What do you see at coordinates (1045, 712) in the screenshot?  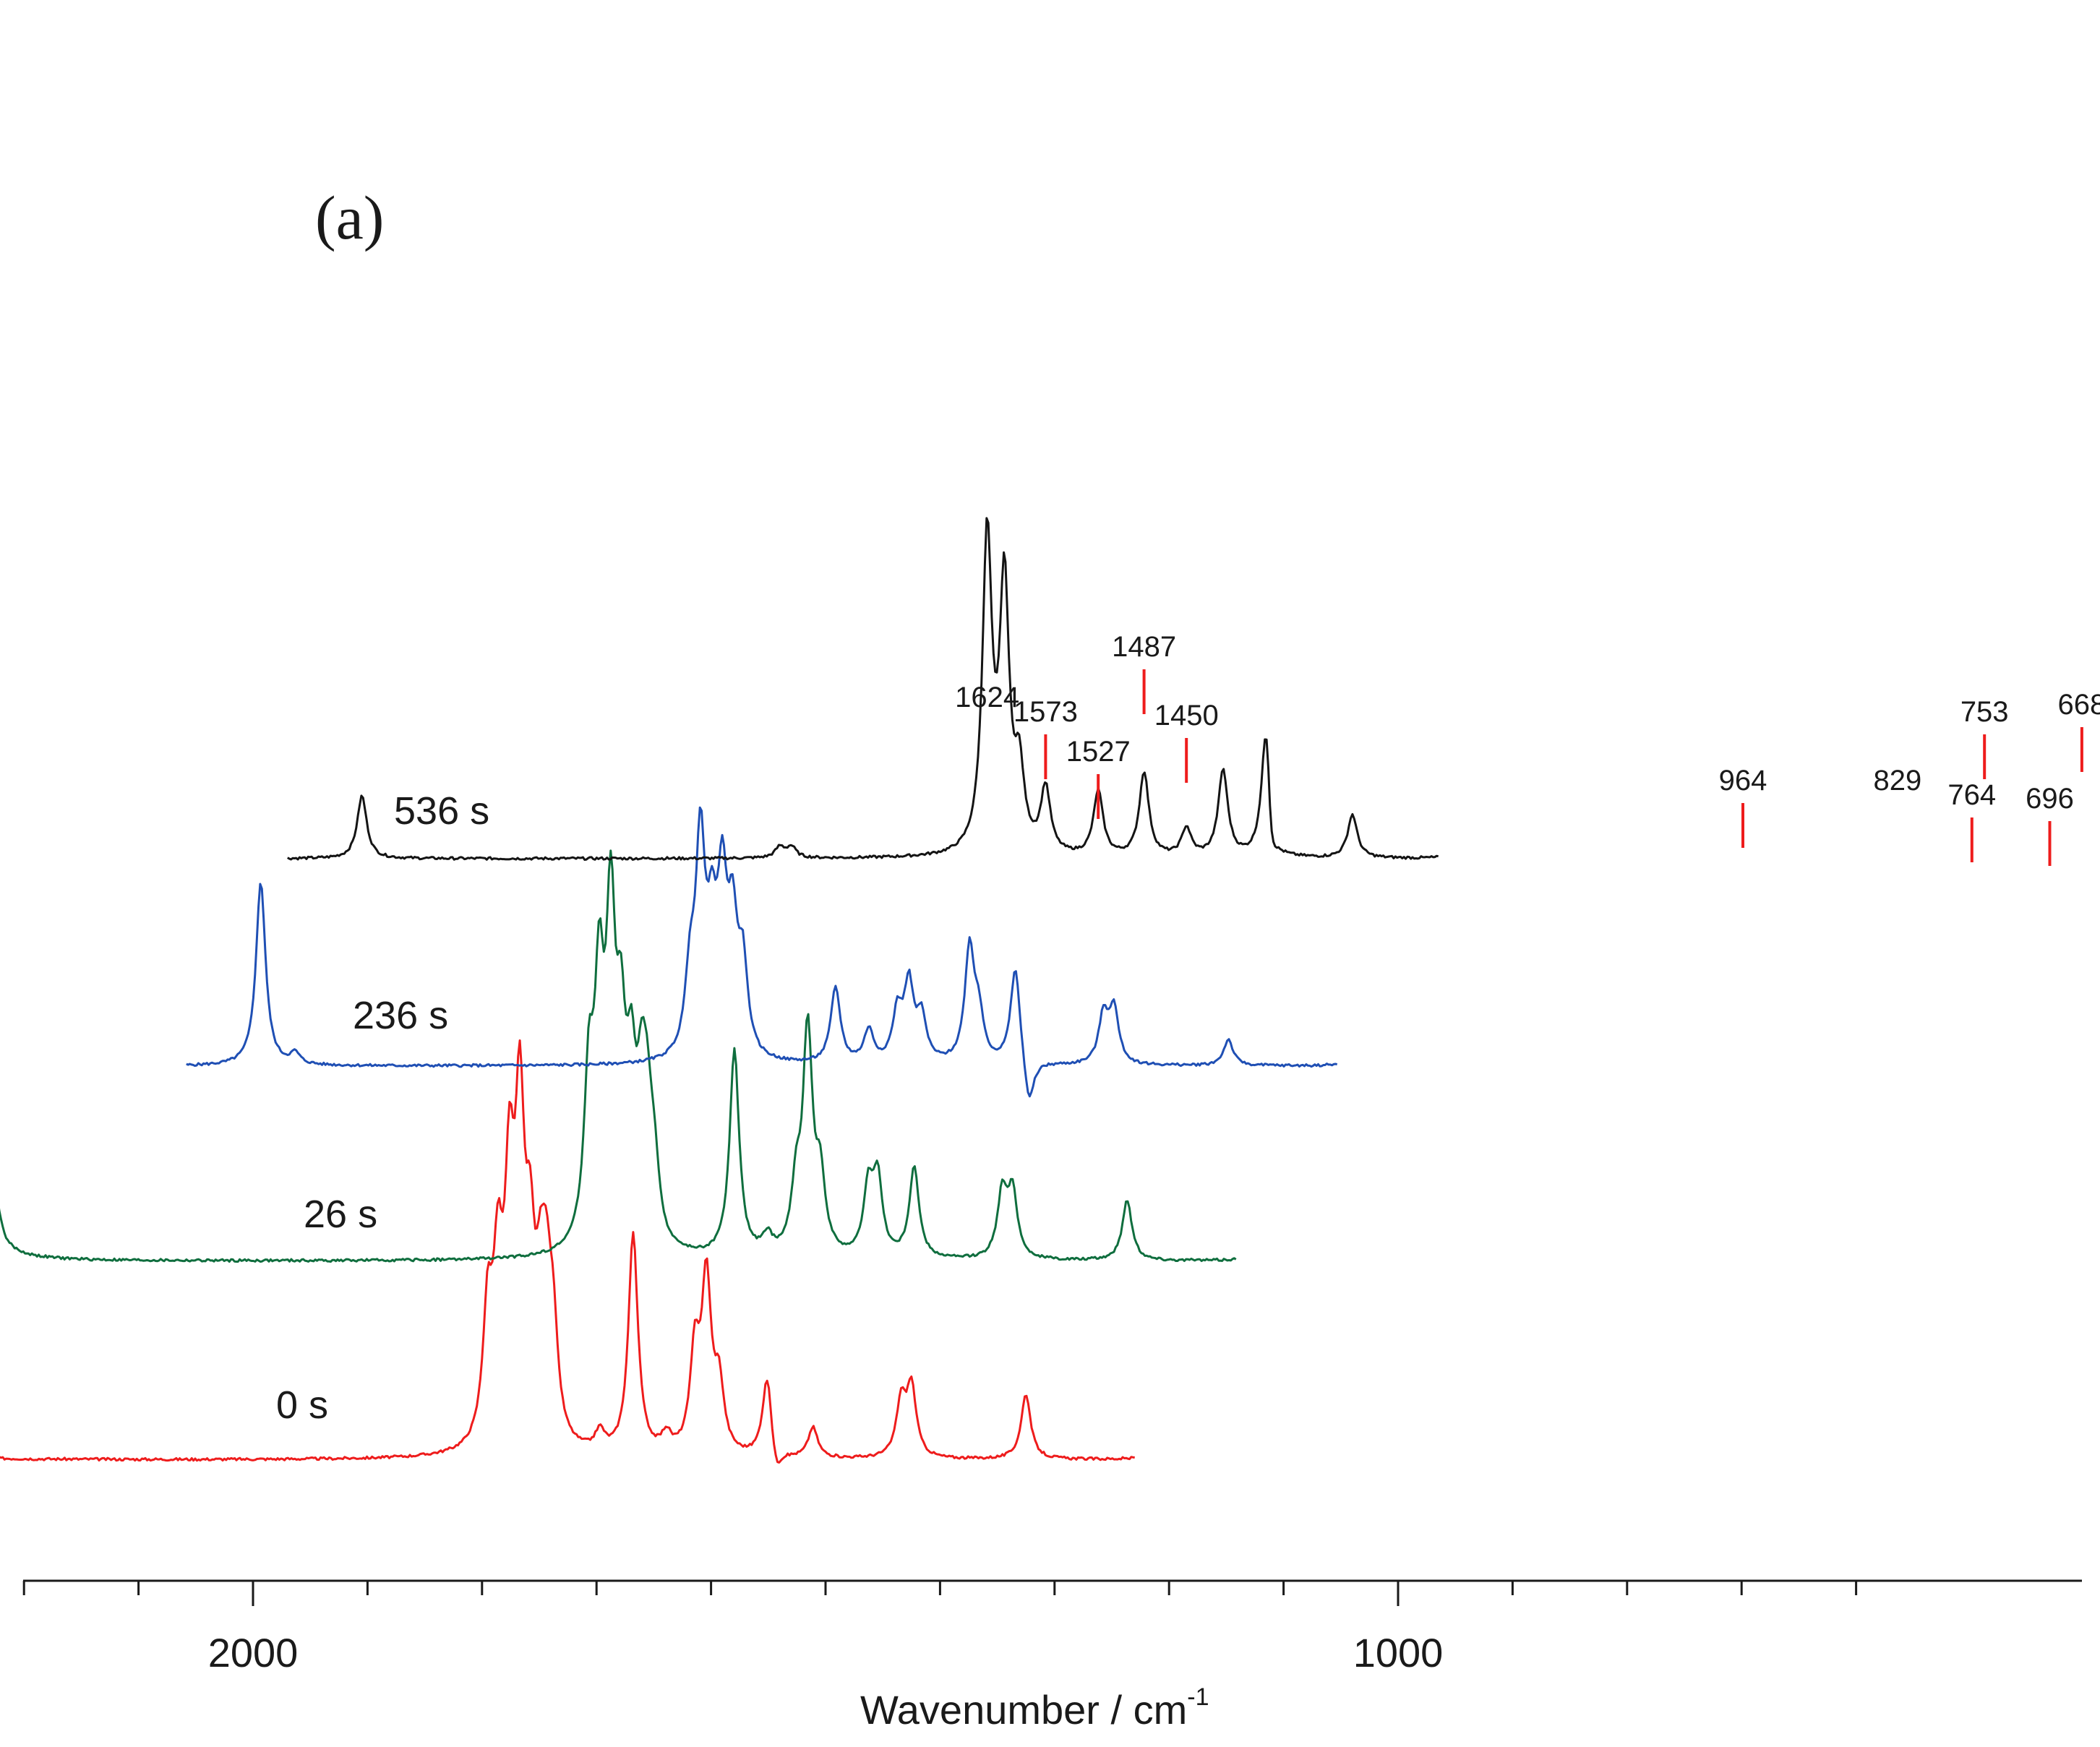 I see `peak-label-1573: 1573` at bounding box center [1045, 712].